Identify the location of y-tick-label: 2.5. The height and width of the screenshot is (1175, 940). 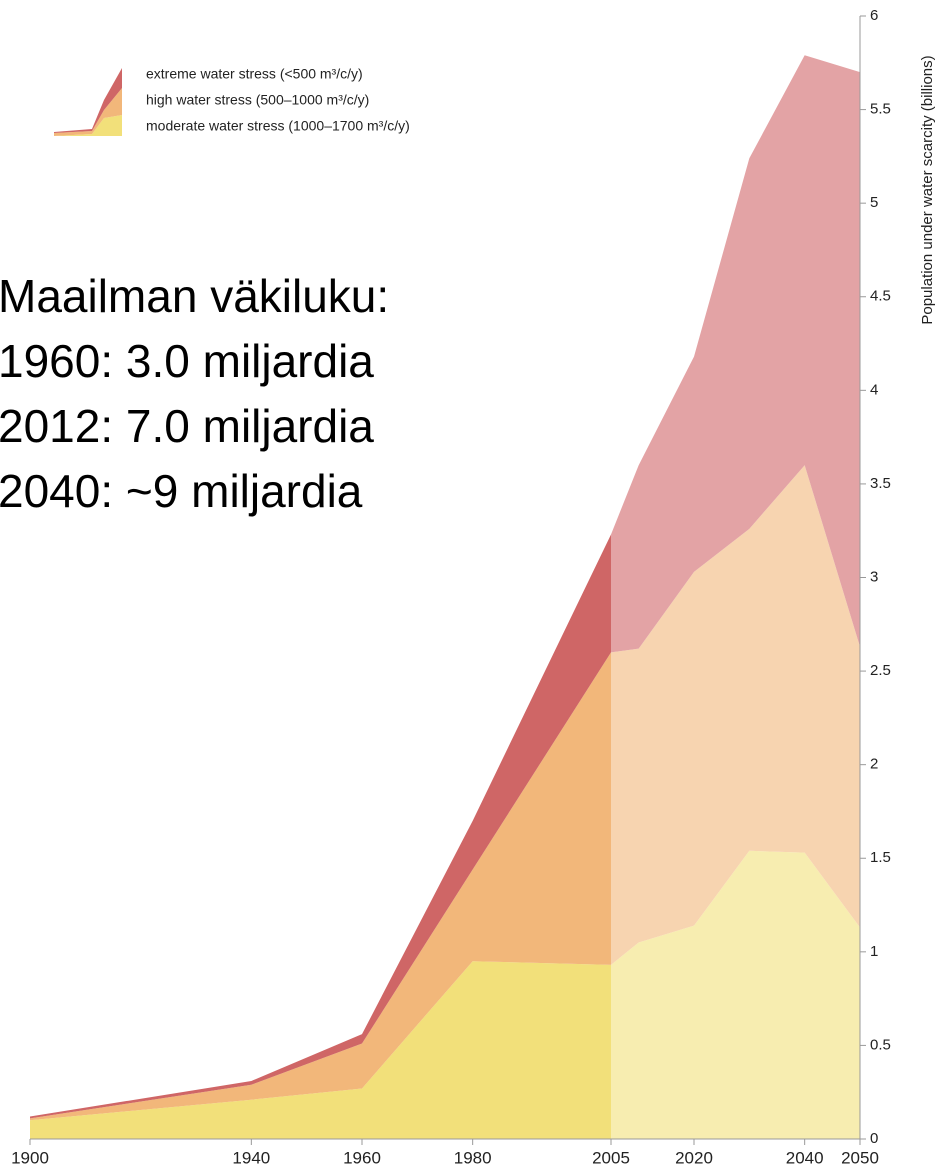
(880, 670).